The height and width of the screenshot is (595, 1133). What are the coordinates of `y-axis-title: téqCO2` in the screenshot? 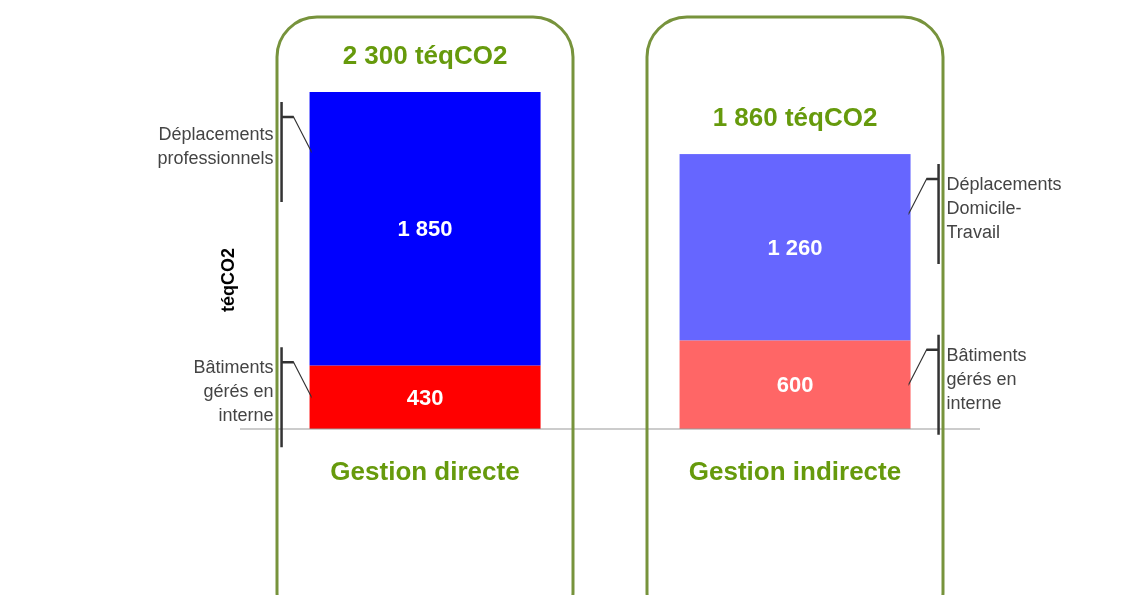 It's located at (228, 280).